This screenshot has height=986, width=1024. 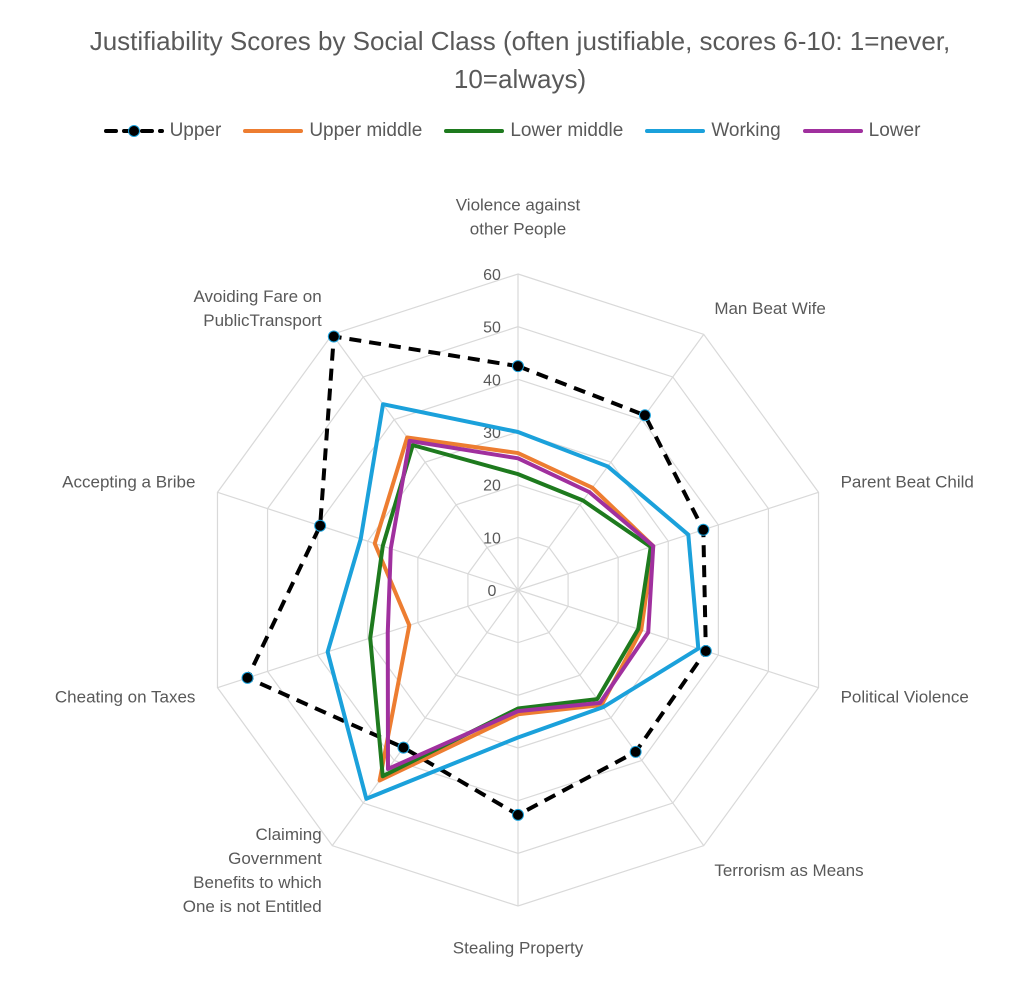 I want to click on legend-item: Working, so click(x=713, y=131).